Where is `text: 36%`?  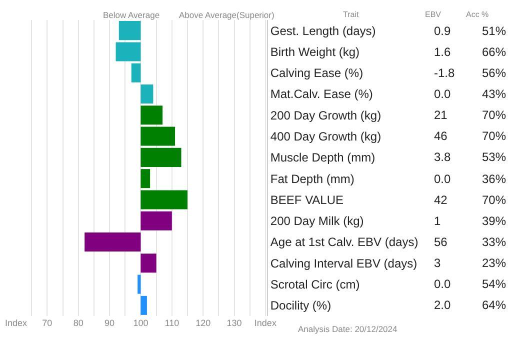
text: 36% is located at coordinates (494, 179).